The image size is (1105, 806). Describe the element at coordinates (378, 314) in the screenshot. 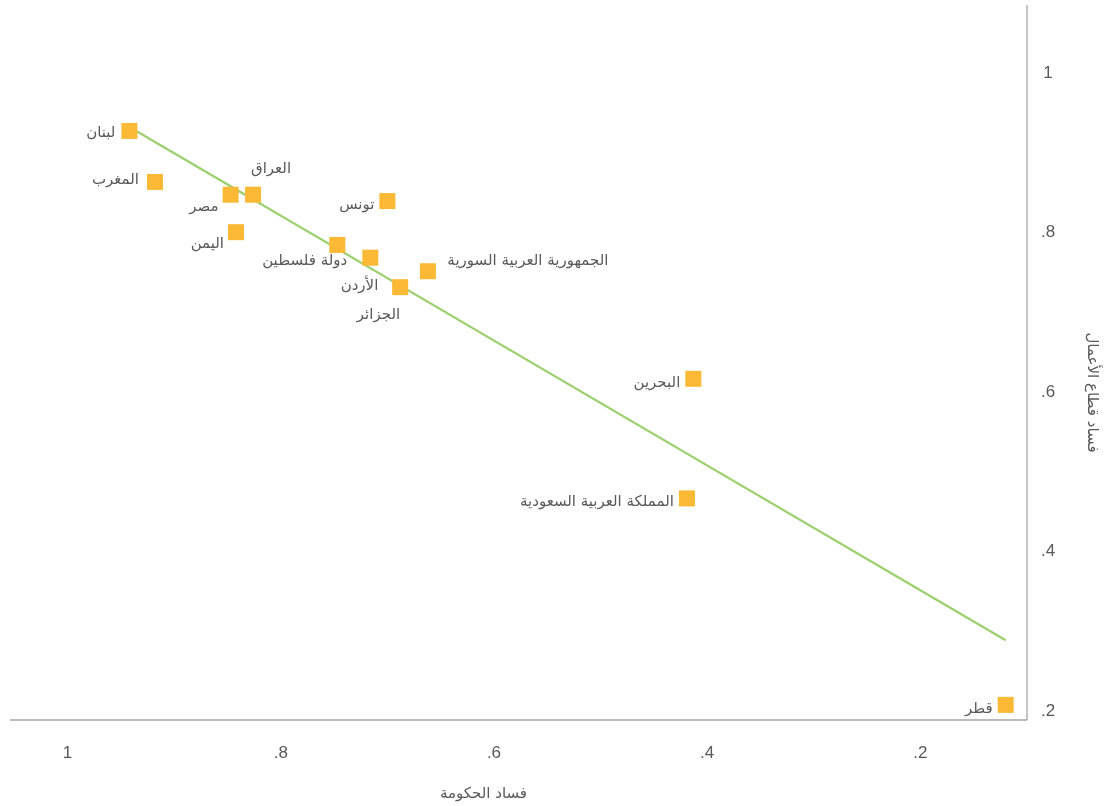

I see `annotation: الجزائر` at that location.